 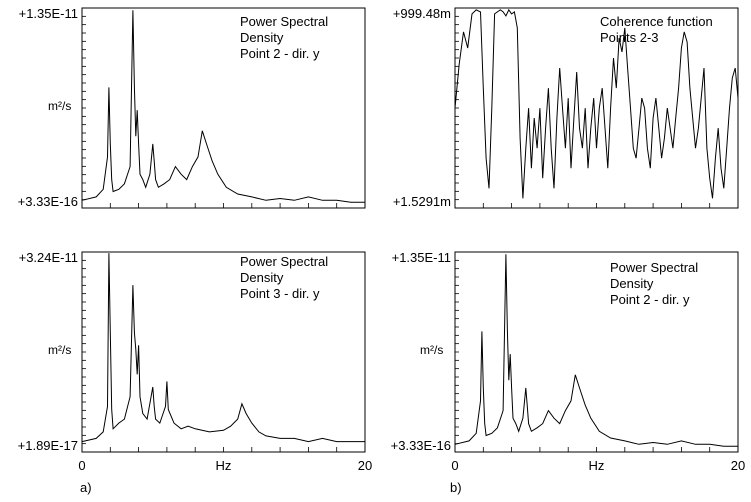 What do you see at coordinates (656, 21) in the screenshot?
I see `chart-title-line: Coherence function` at bounding box center [656, 21].